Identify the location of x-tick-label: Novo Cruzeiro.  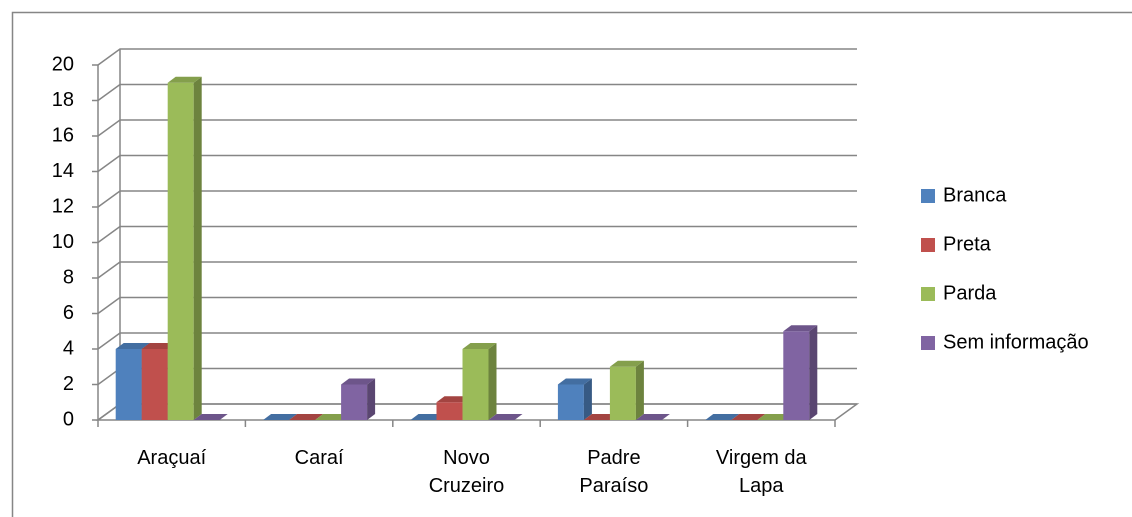
(466, 472).